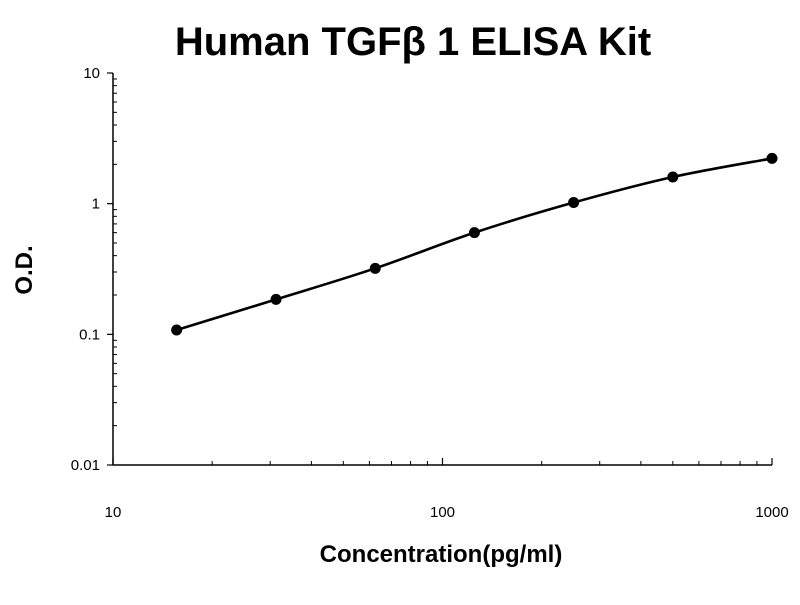 Image resolution: width=800 pixels, height=605 pixels. I want to click on y-tick-label: 10, so click(91, 73).